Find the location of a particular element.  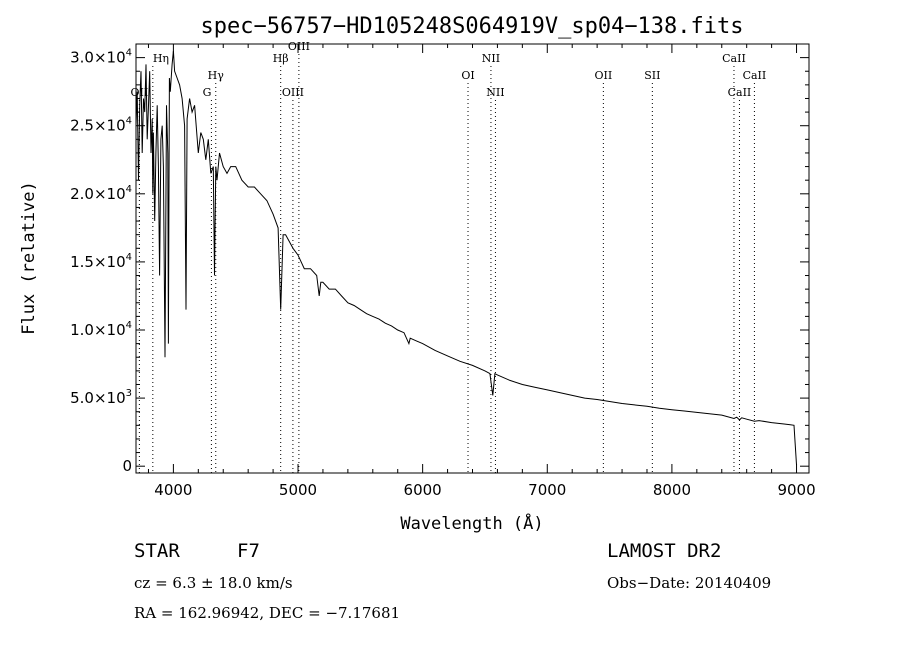

x-axis-label: Wavelength (Å) is located at coordinates (471, 523).